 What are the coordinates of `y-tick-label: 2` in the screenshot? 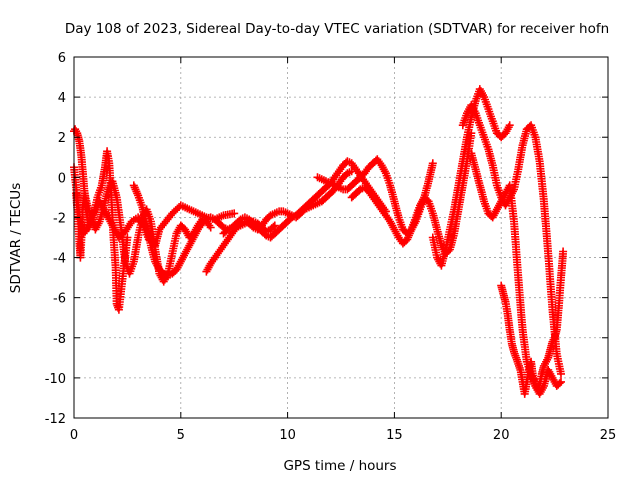 It's located at (62, 138).